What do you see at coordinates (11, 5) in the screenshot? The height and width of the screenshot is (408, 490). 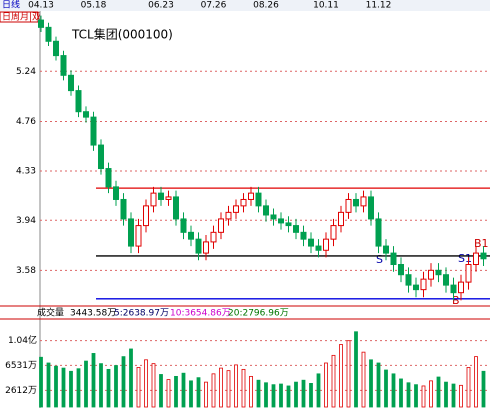 I see `period-label: 日线` at bounding box center [11, 5].